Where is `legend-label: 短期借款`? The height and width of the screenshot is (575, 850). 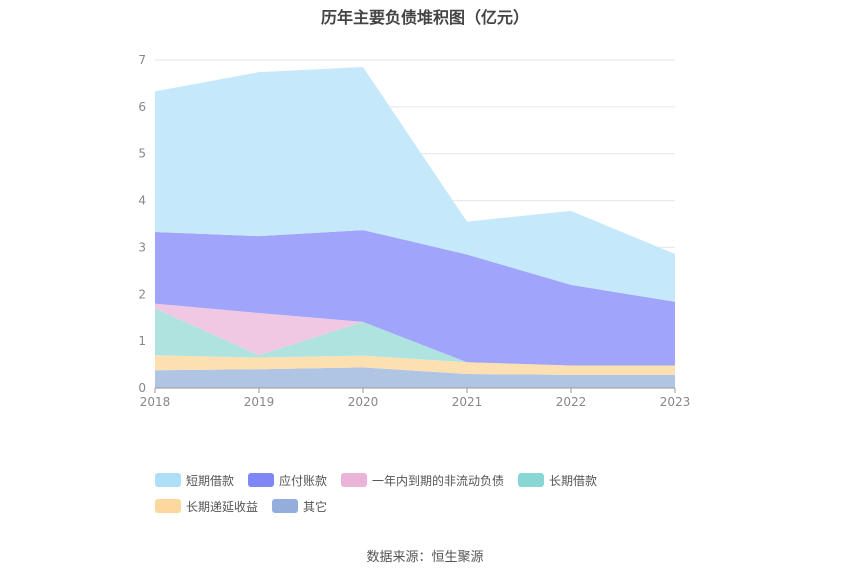 legend-label: 短期借款 is located at coordinates (210, 480).